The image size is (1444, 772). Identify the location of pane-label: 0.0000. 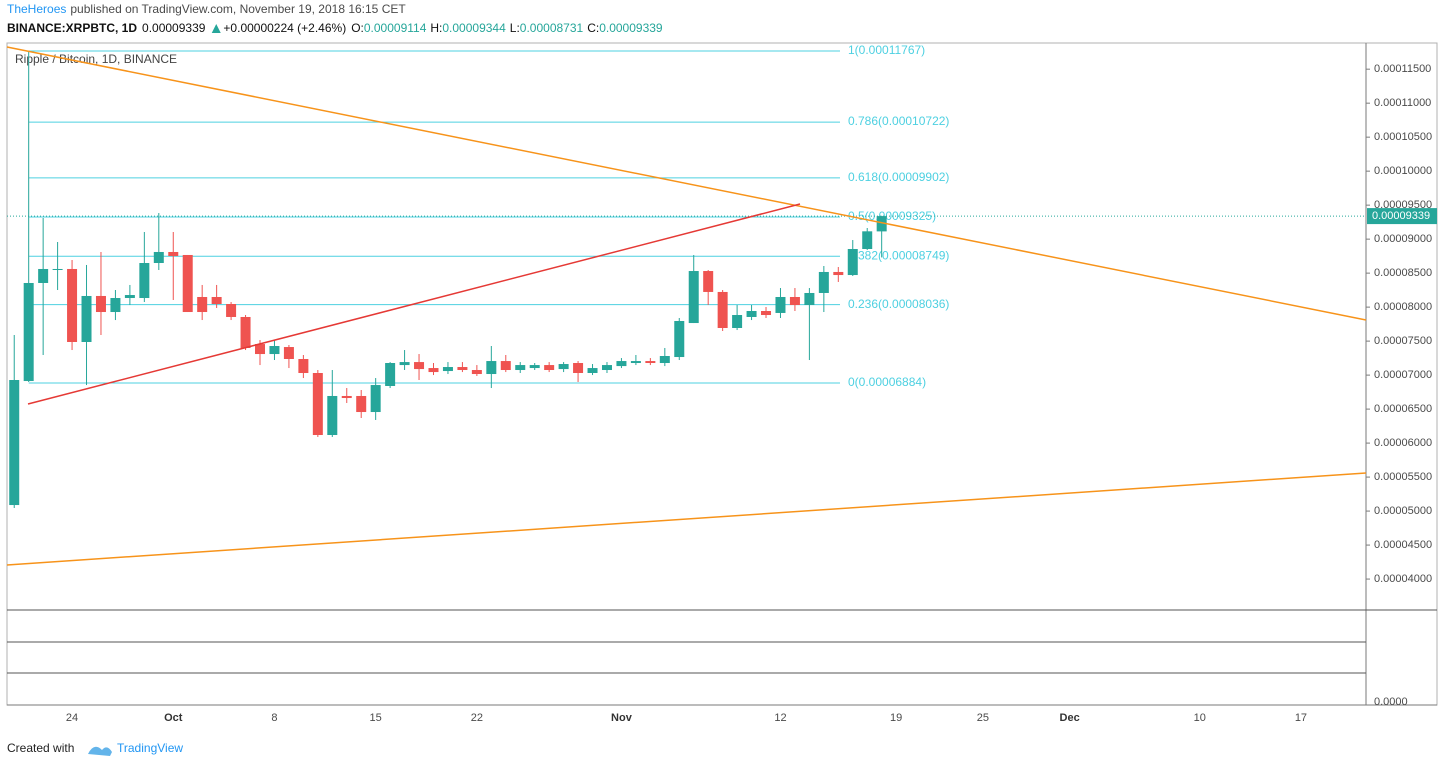
(1391, 702).